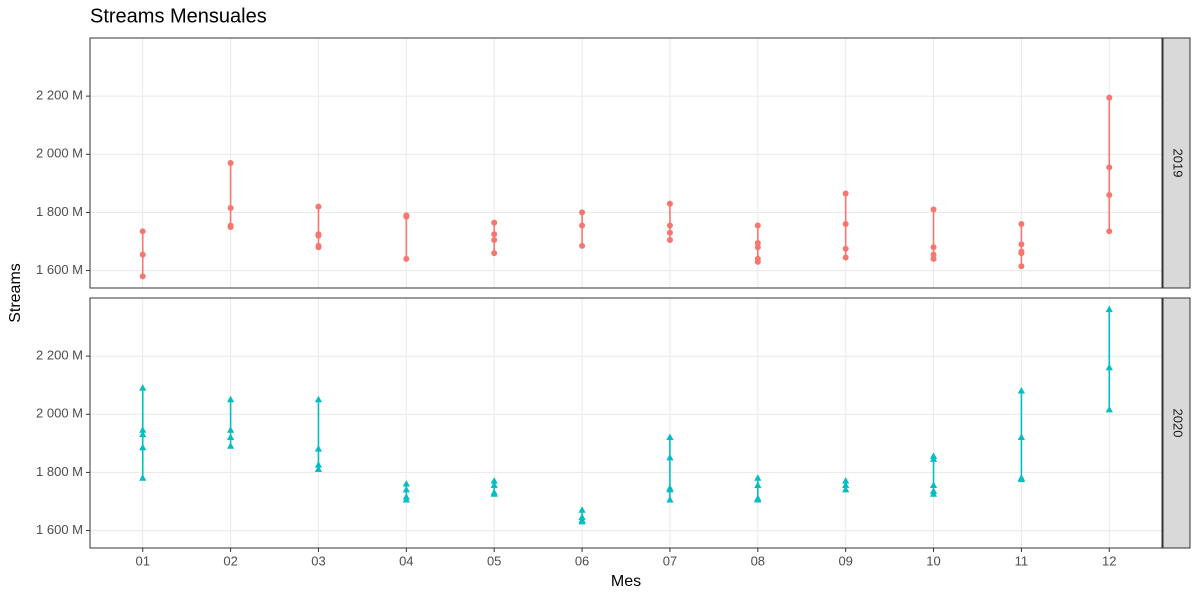  Describe the element at coordinates (15, 293) in the screenshot. I see `y-axis-label: Streams` at that location.